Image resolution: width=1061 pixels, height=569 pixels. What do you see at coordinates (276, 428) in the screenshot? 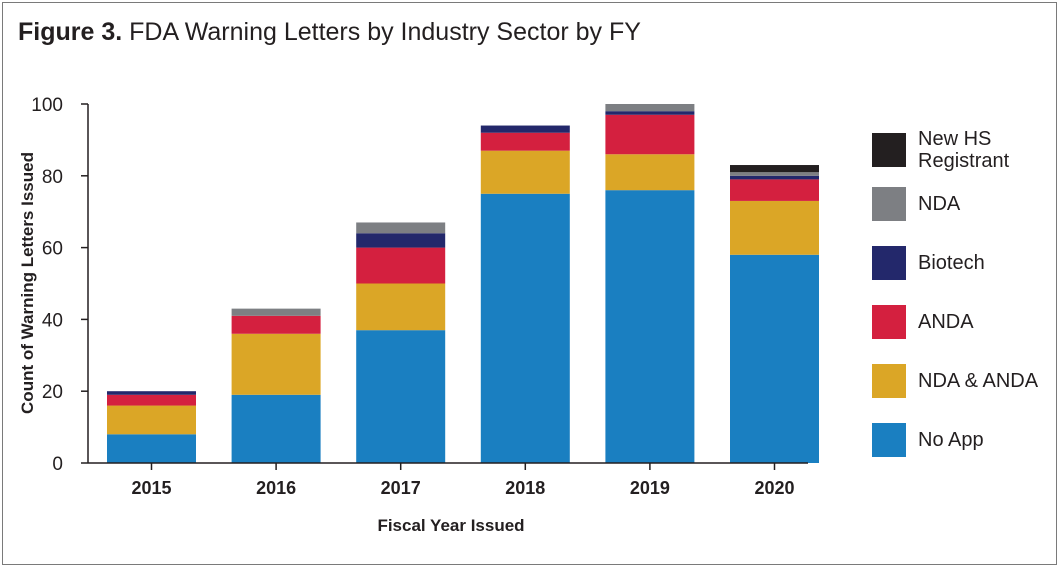
I see `bar-segment-2016-no-app` at bounding box center [276, 428].